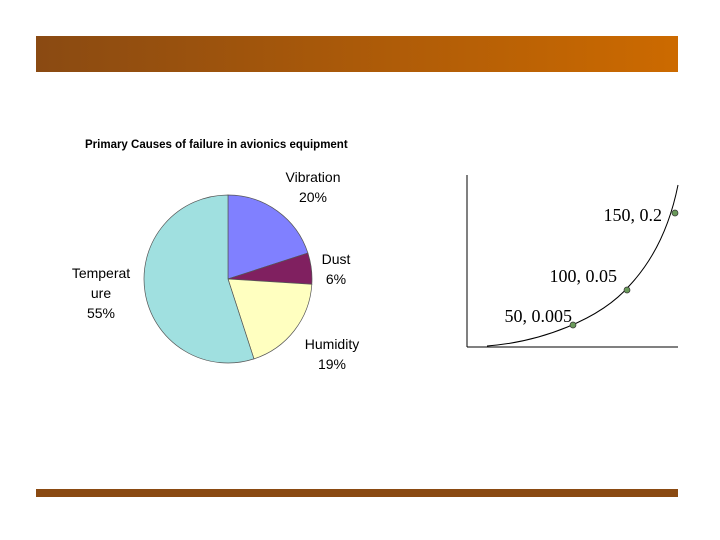 The width and height of the screenshot is (720, 540). Describe the element at coordinates (312, 187) in the screenshot. I see `slice-label: Vibration 20%` at that location.